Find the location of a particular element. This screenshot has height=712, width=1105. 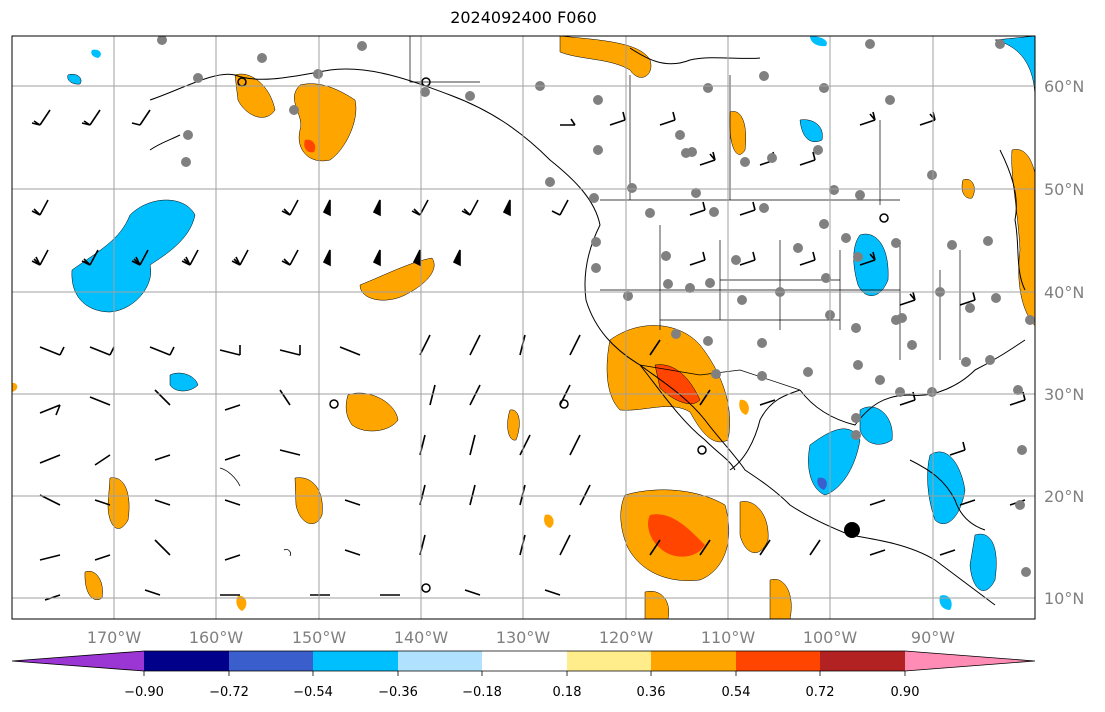

colorbar-tick-label: 0.72 is located at coordinates (820, 692).